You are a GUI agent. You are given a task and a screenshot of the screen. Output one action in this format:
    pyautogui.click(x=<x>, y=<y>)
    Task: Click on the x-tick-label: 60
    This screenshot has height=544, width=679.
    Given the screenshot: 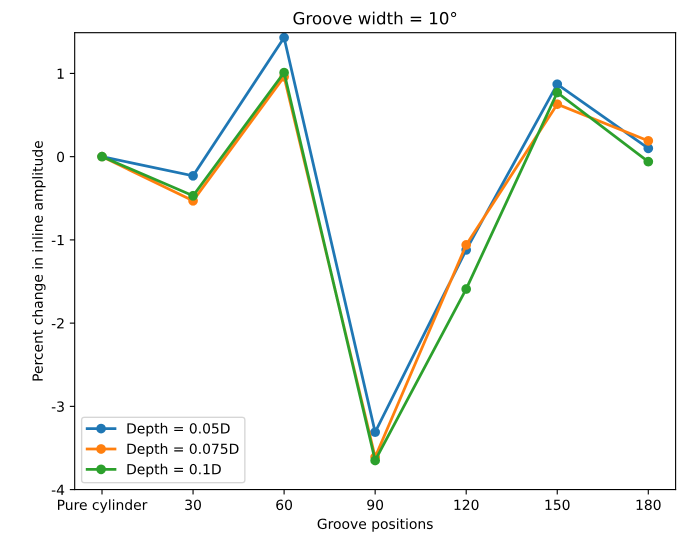 What is the action you would take?
    pyautogui.click(x=284, y=505)
    